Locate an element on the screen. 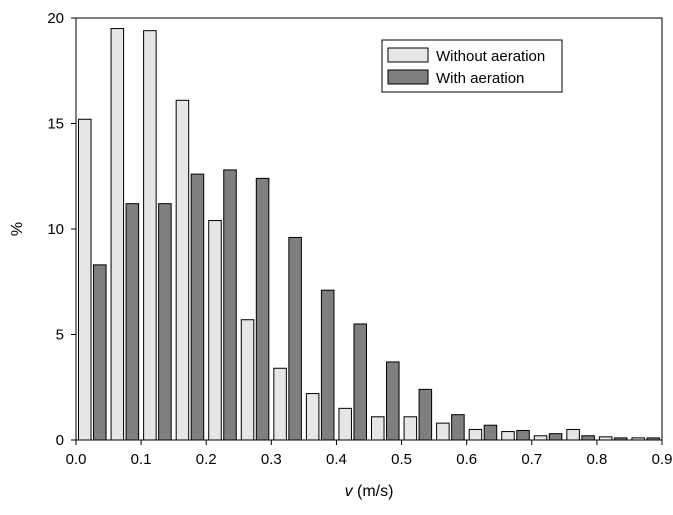 The image size is (673, 515). legend-label: Without aeration is located at coordinates (490, 56).